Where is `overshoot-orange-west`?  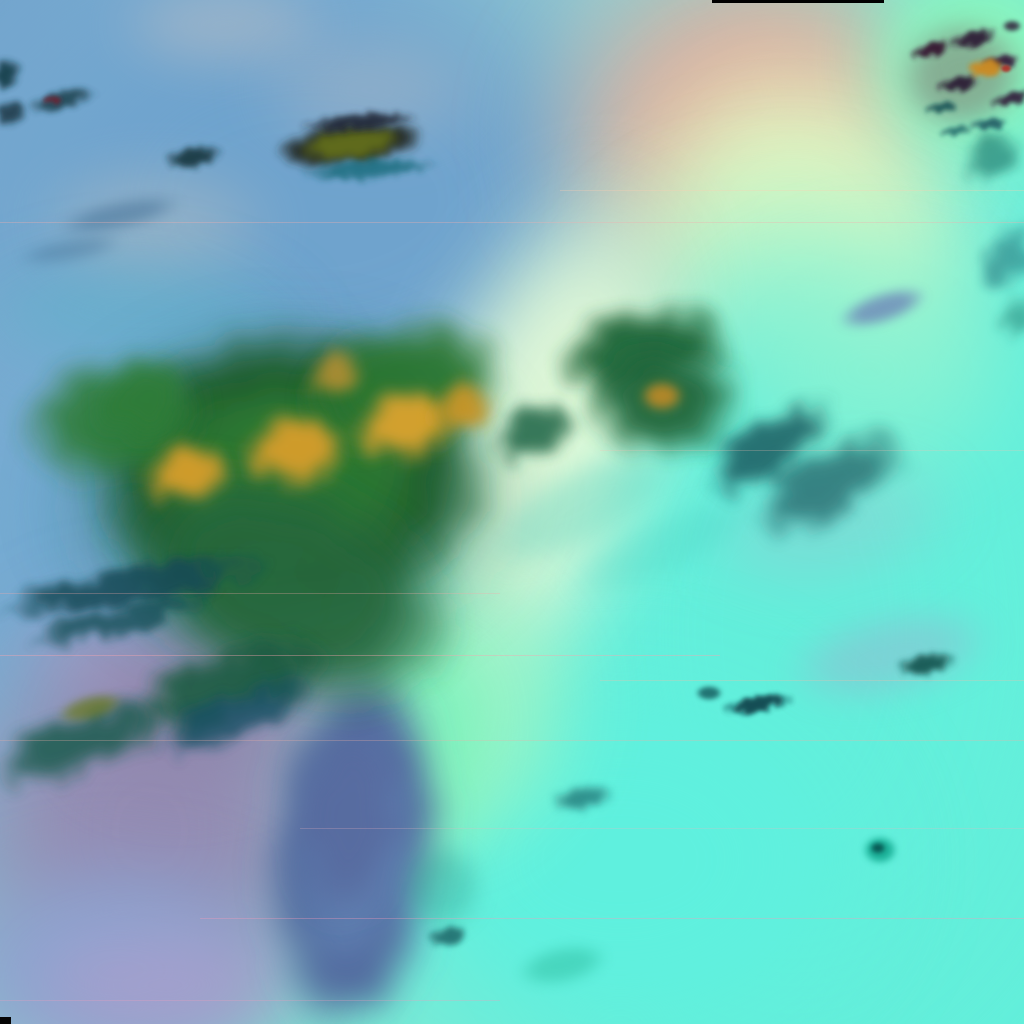
overshoot-orange-west is located at coordinates (187, 474).